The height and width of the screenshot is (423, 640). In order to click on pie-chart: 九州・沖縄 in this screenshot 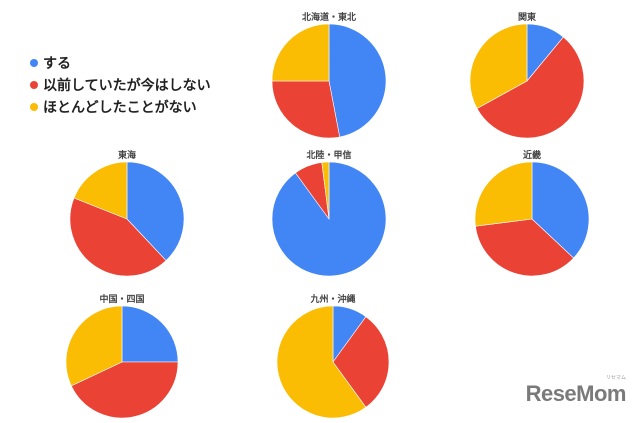, I will do `click(333, 355)`.